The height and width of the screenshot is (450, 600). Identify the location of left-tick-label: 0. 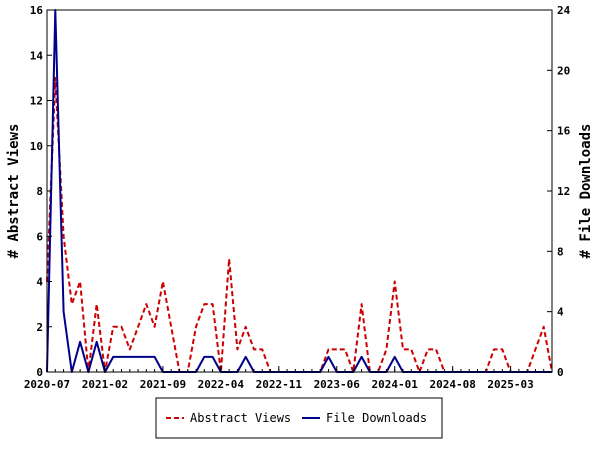
(39, 372).